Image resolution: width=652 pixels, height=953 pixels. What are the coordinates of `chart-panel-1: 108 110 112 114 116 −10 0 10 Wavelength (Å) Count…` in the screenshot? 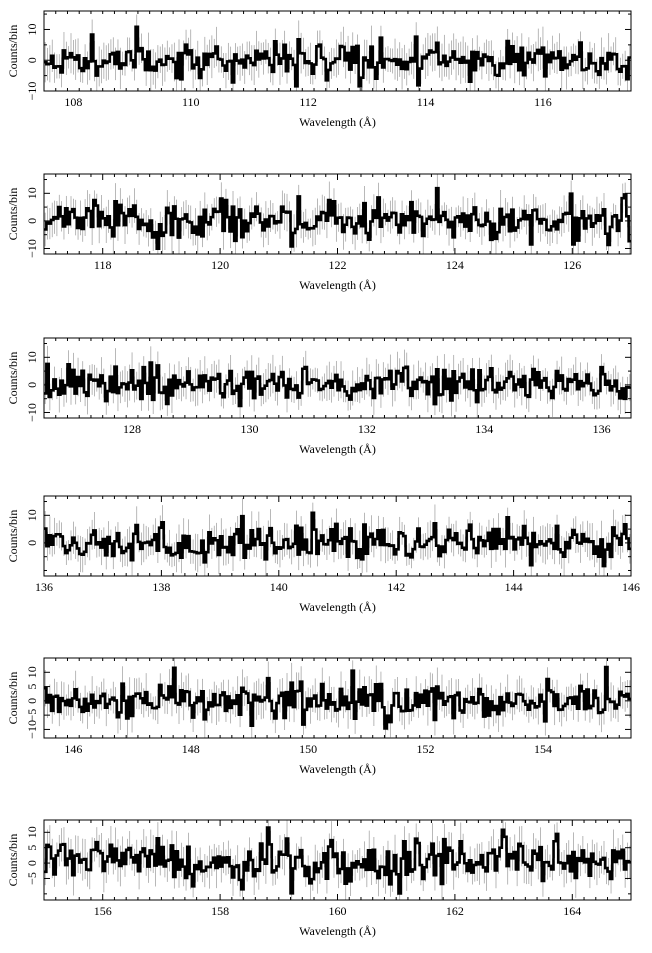 It's located at (319, 69).